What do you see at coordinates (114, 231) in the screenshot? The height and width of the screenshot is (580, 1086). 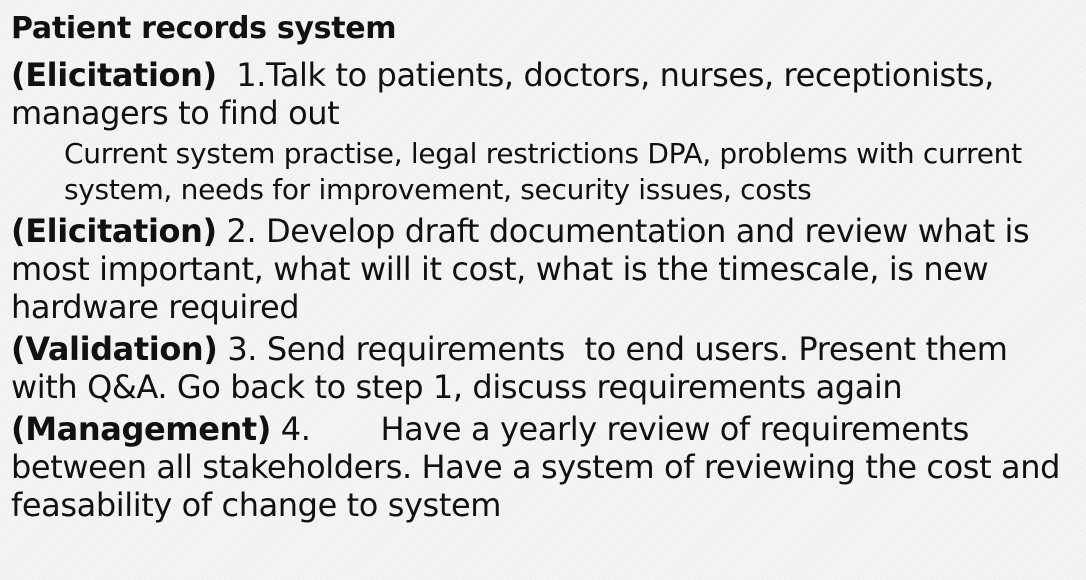 I see `step-2-tag: (Elicitation)` at bounding box center [114, 231].